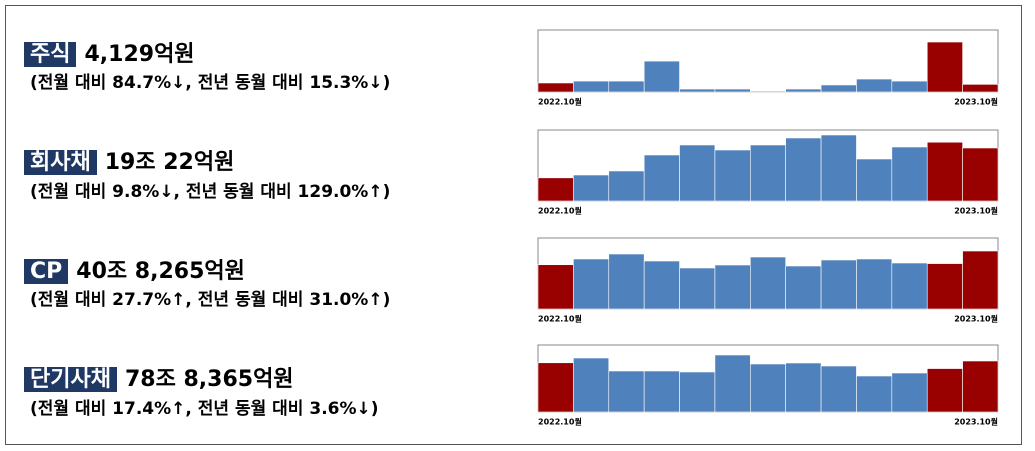  I want to click on label-badge: 회사채, so click(60, 162).